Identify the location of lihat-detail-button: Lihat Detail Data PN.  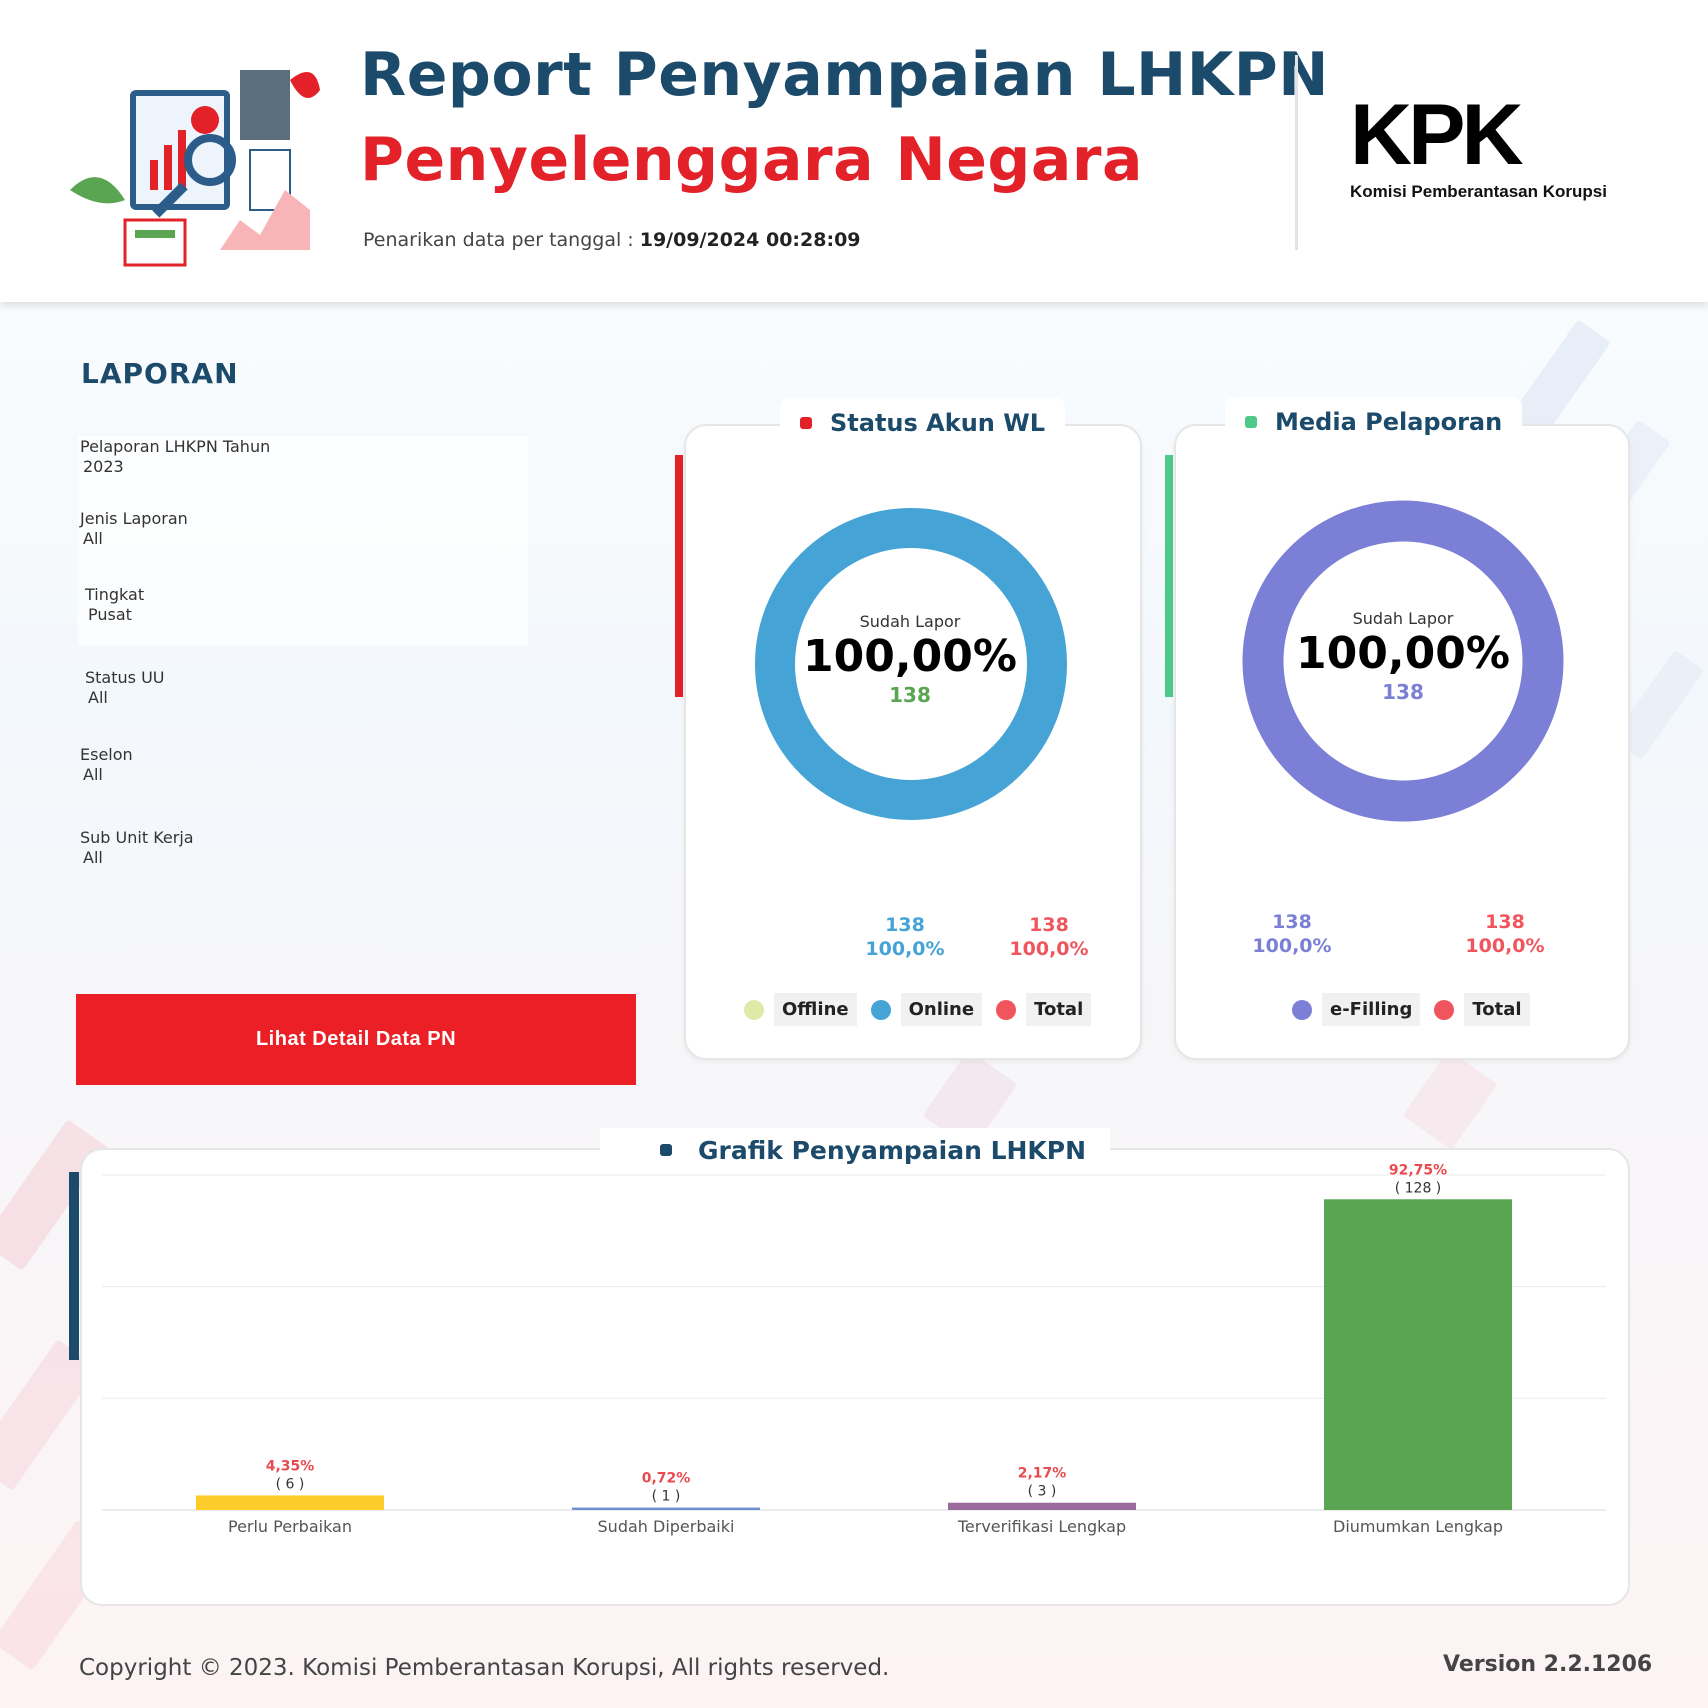
(356, 1039).